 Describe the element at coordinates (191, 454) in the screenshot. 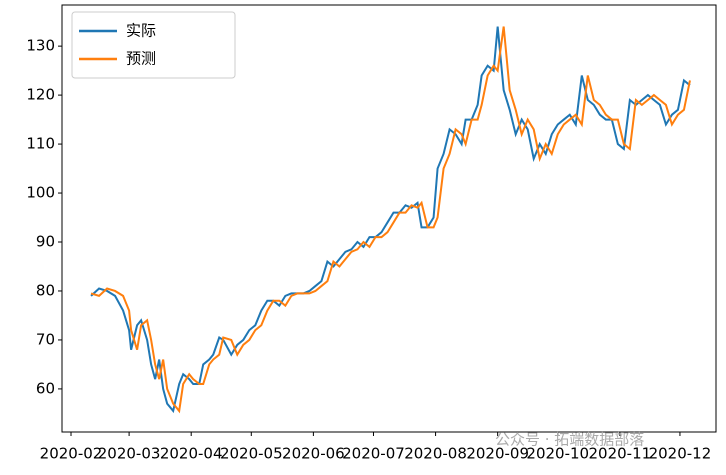

I see `x-tick-label: 2020-04` at that location.